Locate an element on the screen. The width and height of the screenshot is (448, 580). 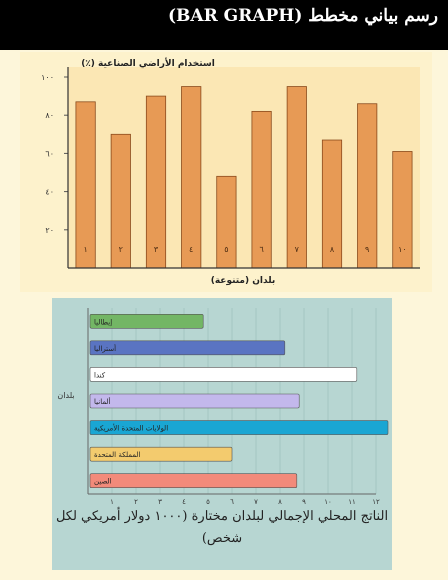
y-tick-label: ٨٠ is located at coordinates (49, 115).